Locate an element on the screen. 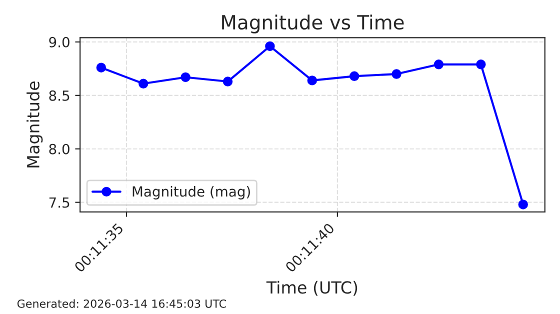 This screenshot has width=560, height=314. legend-label: Magnitude (mag) is located at coordinates (191, 193).